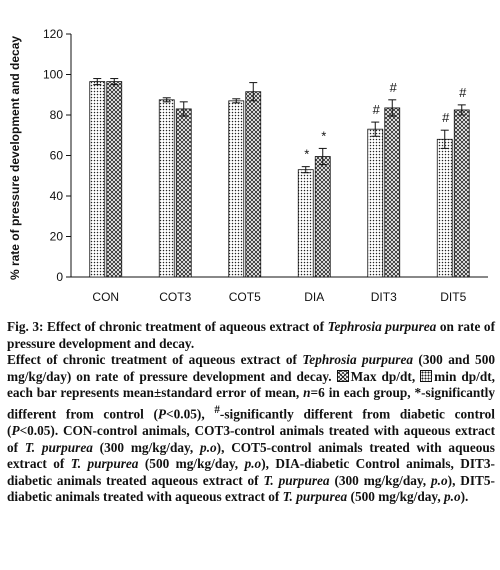 The image size is (500, 570). What do you see at coordinates (444, 208) in the screenshot?
I see `bar-dotted-DIT5` at bounding box center [444, 208].